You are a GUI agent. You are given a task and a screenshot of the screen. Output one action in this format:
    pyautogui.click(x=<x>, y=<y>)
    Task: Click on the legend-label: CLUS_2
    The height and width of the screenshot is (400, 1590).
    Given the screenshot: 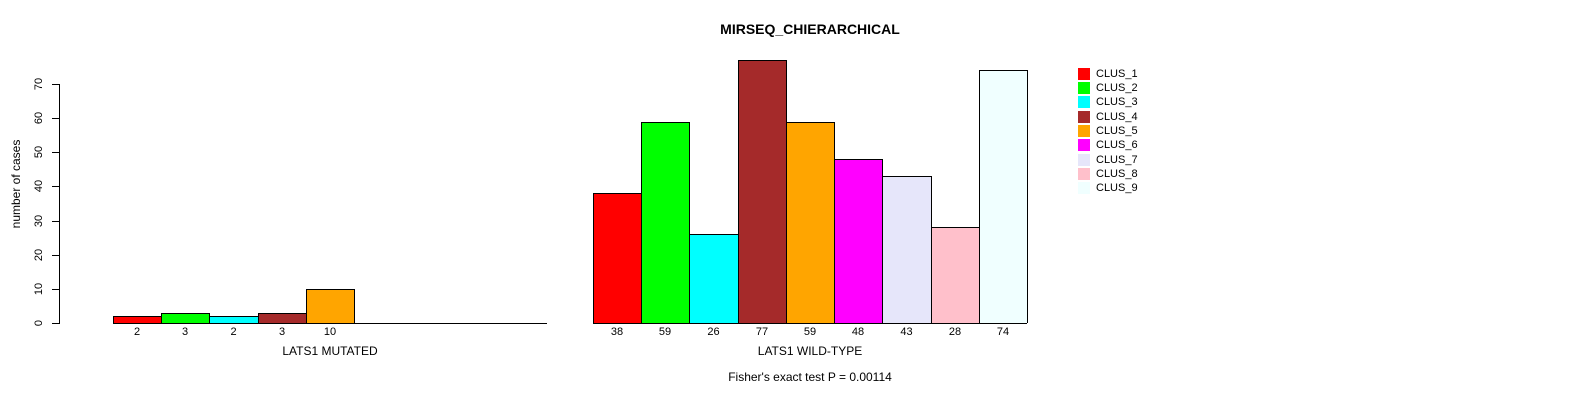 What is the action you would take?
    pyautogui.click(x=1117, y=87)
    